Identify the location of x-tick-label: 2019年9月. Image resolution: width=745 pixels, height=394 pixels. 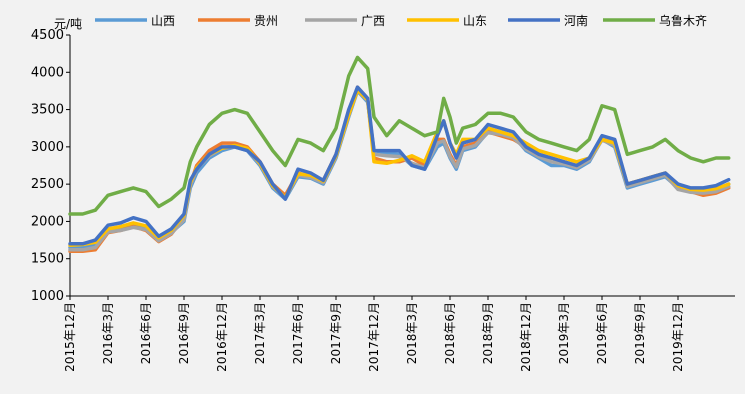
(640, 333).